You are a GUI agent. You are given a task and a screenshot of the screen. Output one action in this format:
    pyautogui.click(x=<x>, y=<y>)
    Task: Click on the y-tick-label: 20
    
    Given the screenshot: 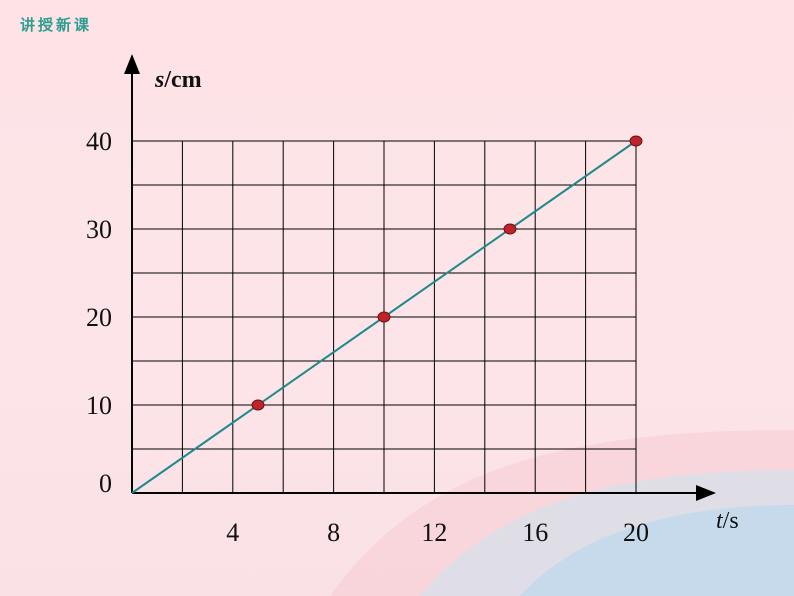 What is the action you would take?
    pyautogui.click(x=99, y=317)
    